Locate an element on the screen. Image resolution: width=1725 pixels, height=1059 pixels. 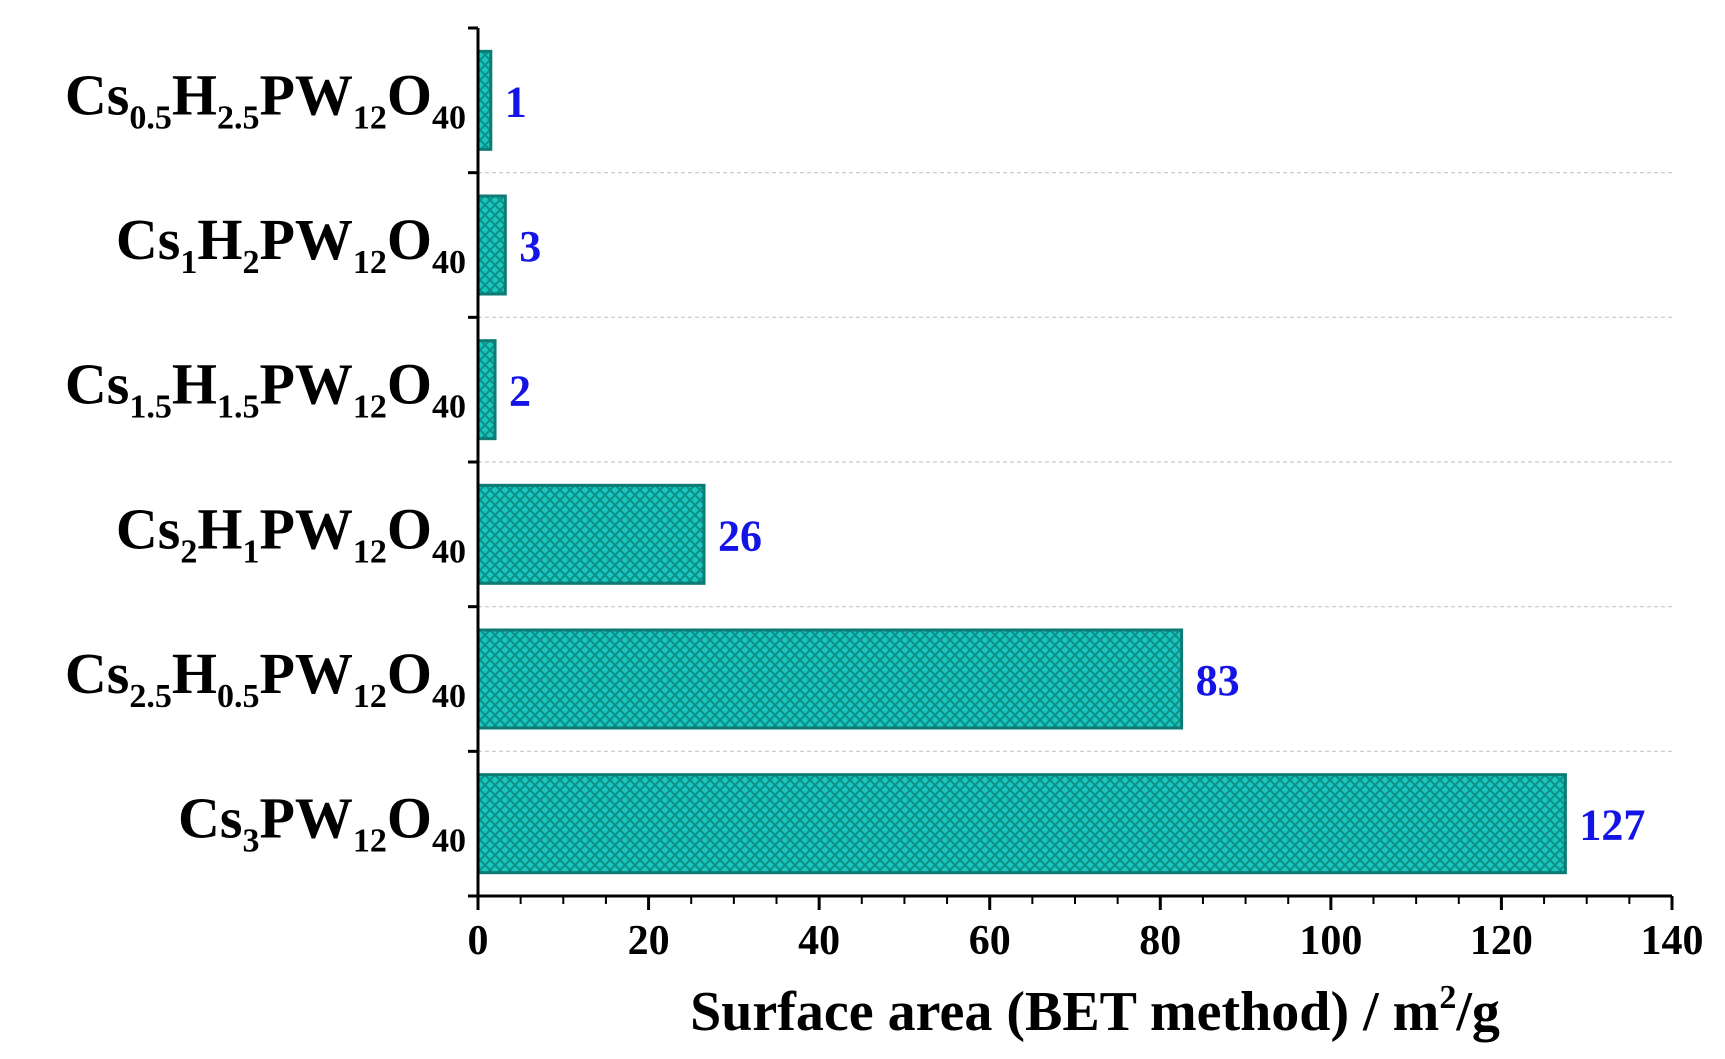
x-tick-label: 20 is located at coordinates (649, 941).